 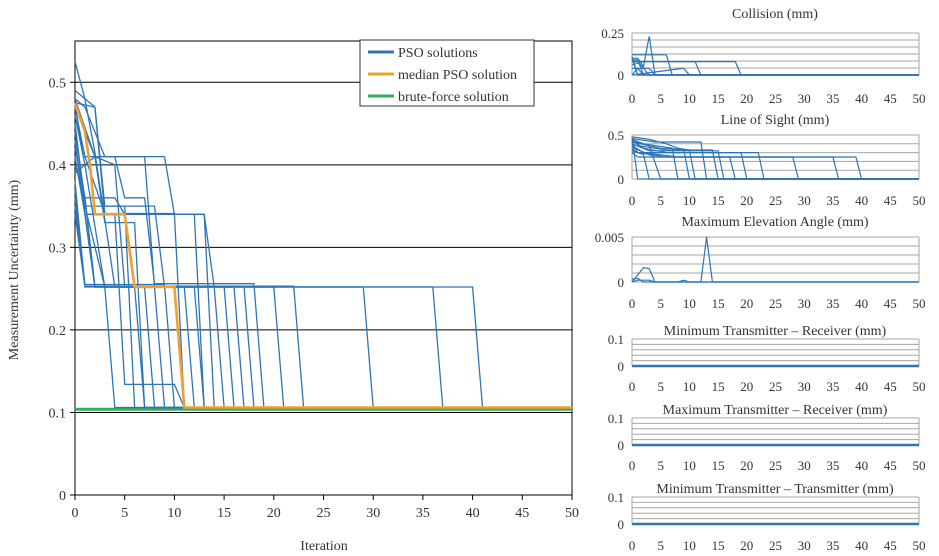 What do you see at coordinates (775, 410) in the screenshot?
I see `subchart-title: Maximum Transmitter – Receiver (mm)` at bounding box center [775, 410].